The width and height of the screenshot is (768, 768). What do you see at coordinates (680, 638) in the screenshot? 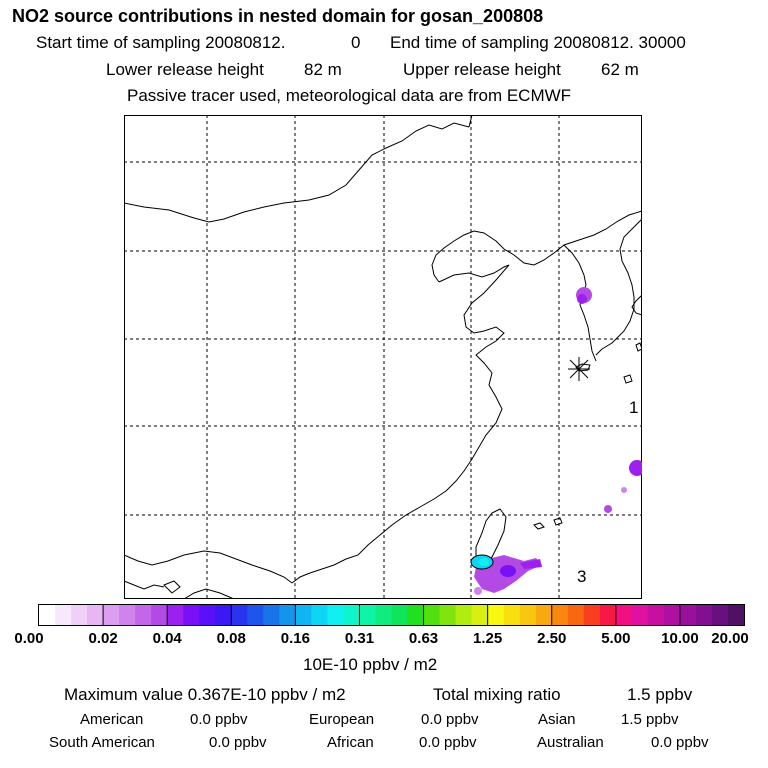
I see `colorbar-tick-label: 10.00` at bounding box center [680, 638].